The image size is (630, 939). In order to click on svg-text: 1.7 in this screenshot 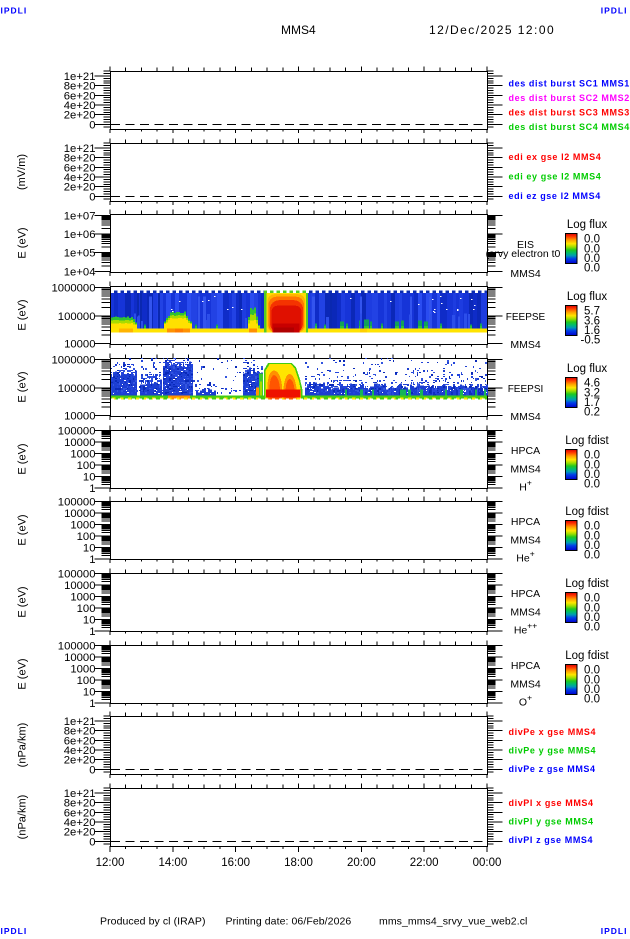, I will do `click(592, 403)`.